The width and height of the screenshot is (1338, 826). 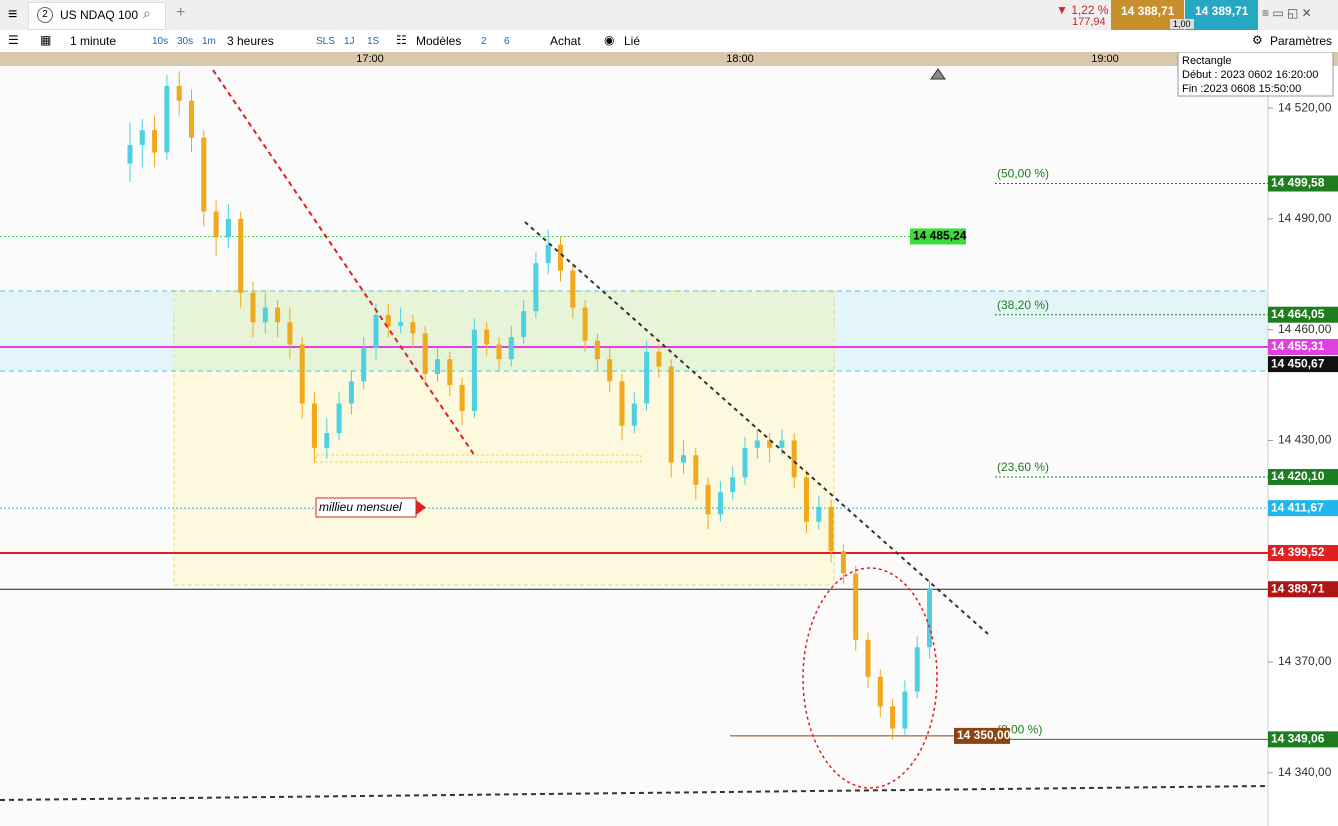 I want to click on link: Lié, so click(x=632, y=41).